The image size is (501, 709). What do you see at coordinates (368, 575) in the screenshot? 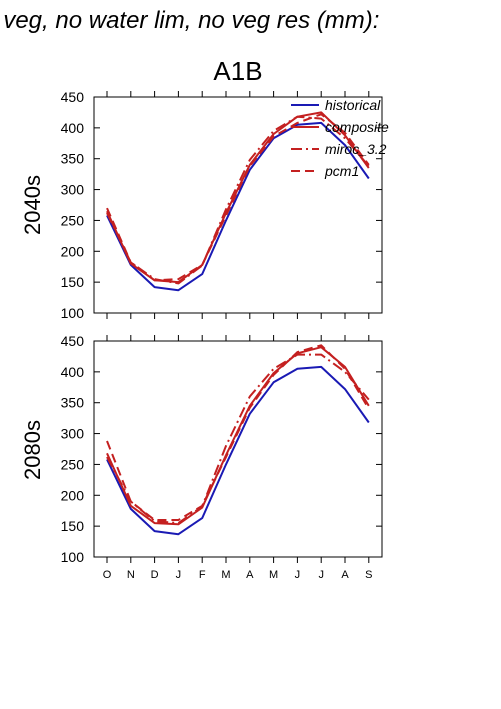
I see `x-tick-label: S` at bounding box center [368, 575].